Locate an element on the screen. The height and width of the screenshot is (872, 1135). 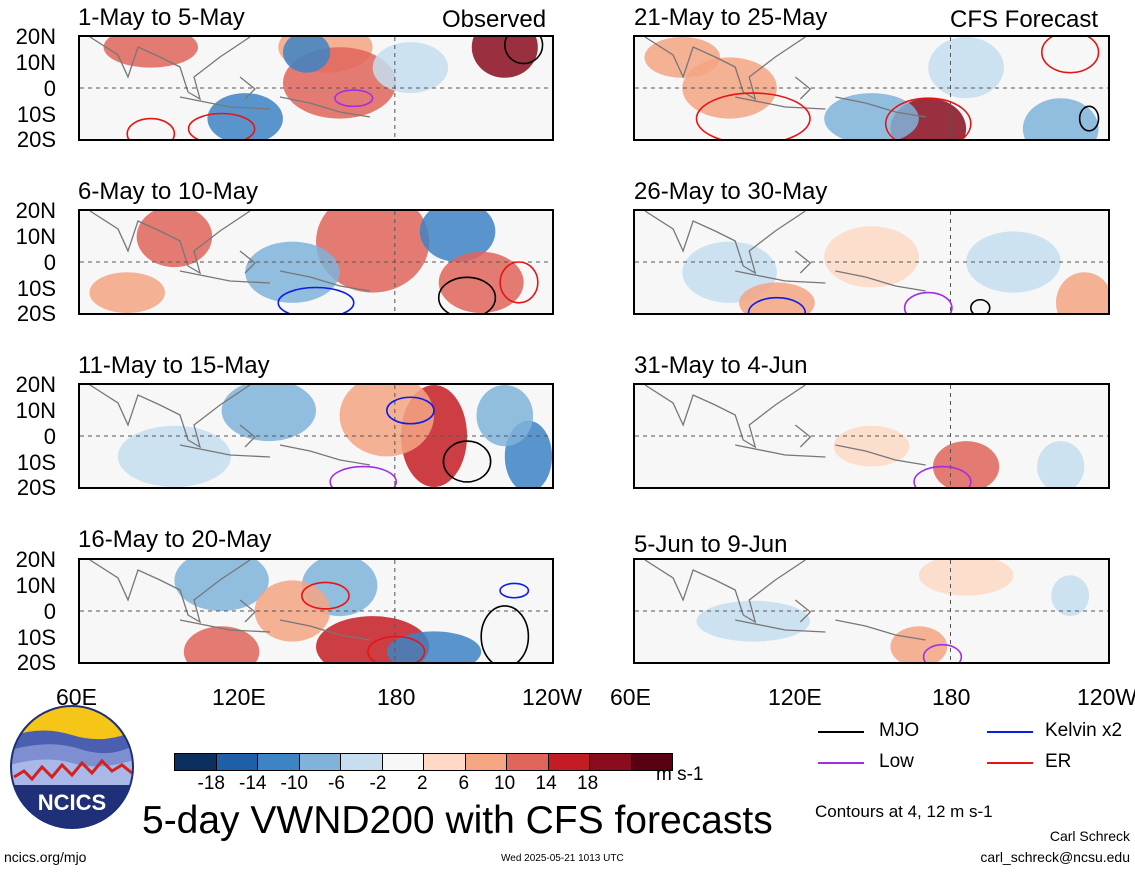
legend-label-er: ER is located at coordinates (1058, 761).